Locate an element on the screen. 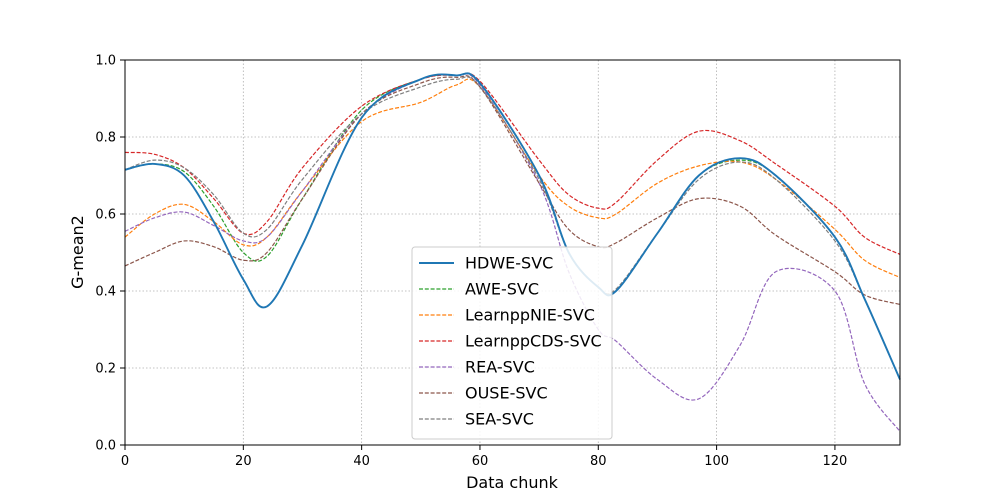  x-tick-label: 40 is located at coordinates (361, 461).